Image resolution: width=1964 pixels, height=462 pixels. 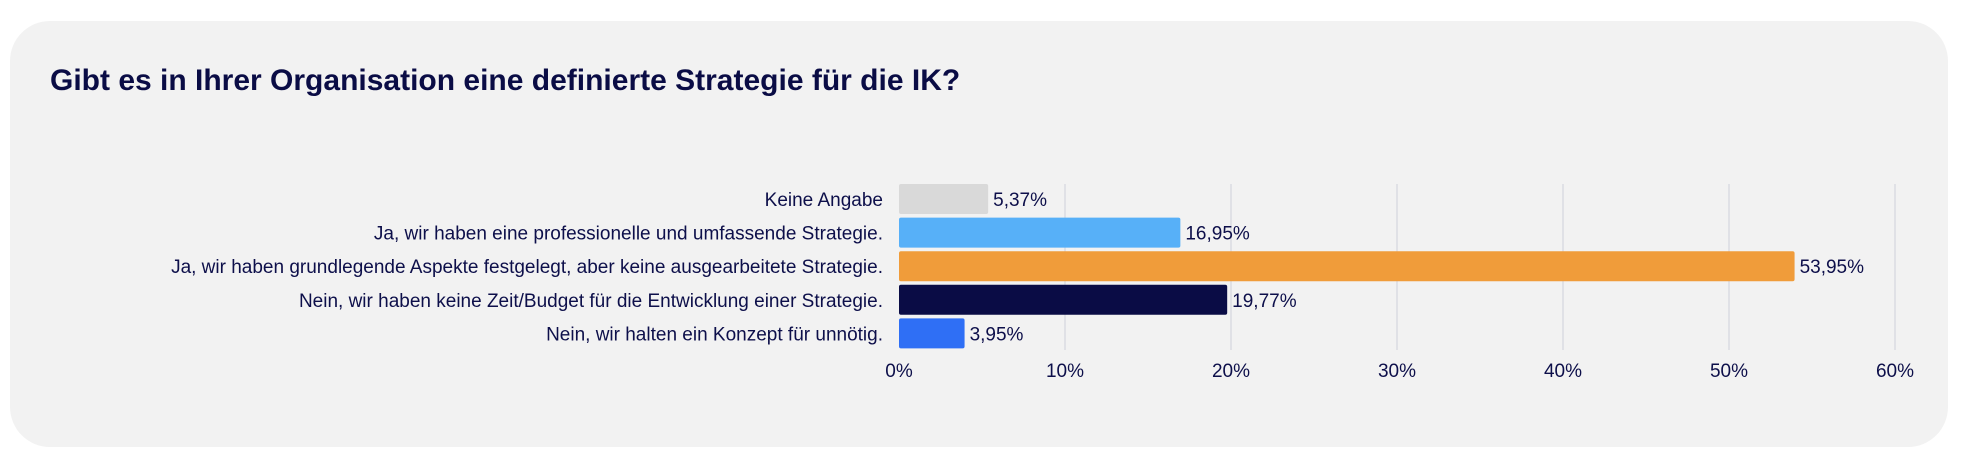 What do you see at coordinates (1264, 301) in the screenshot?
I see `data-label: 19,77%` at bounding box center [1264, 301].